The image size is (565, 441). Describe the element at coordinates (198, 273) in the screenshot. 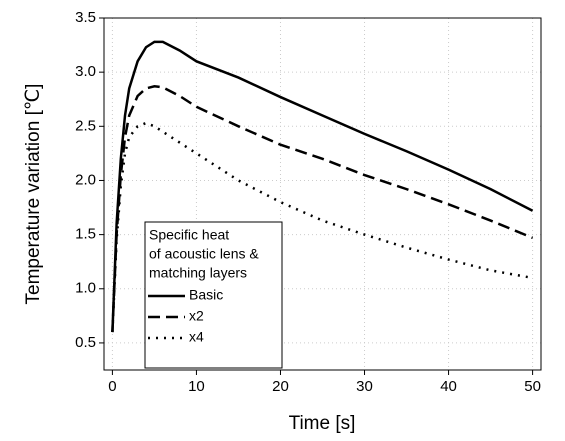

I see `legend-title: matching layers` at that location.